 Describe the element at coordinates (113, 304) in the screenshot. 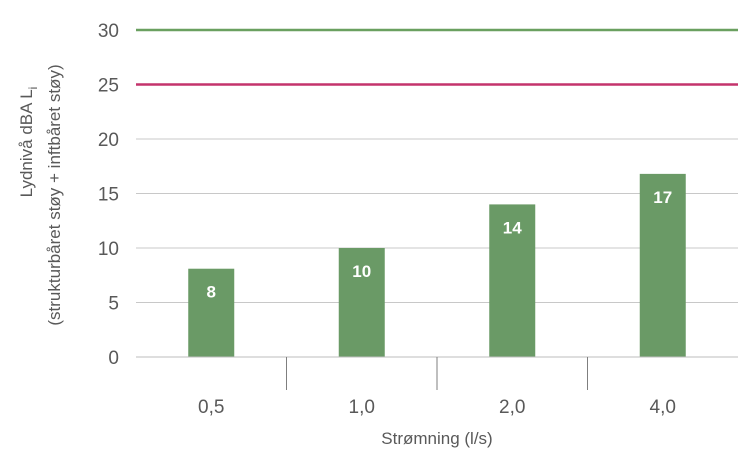

I see `y-tick-label: 5` at that location.